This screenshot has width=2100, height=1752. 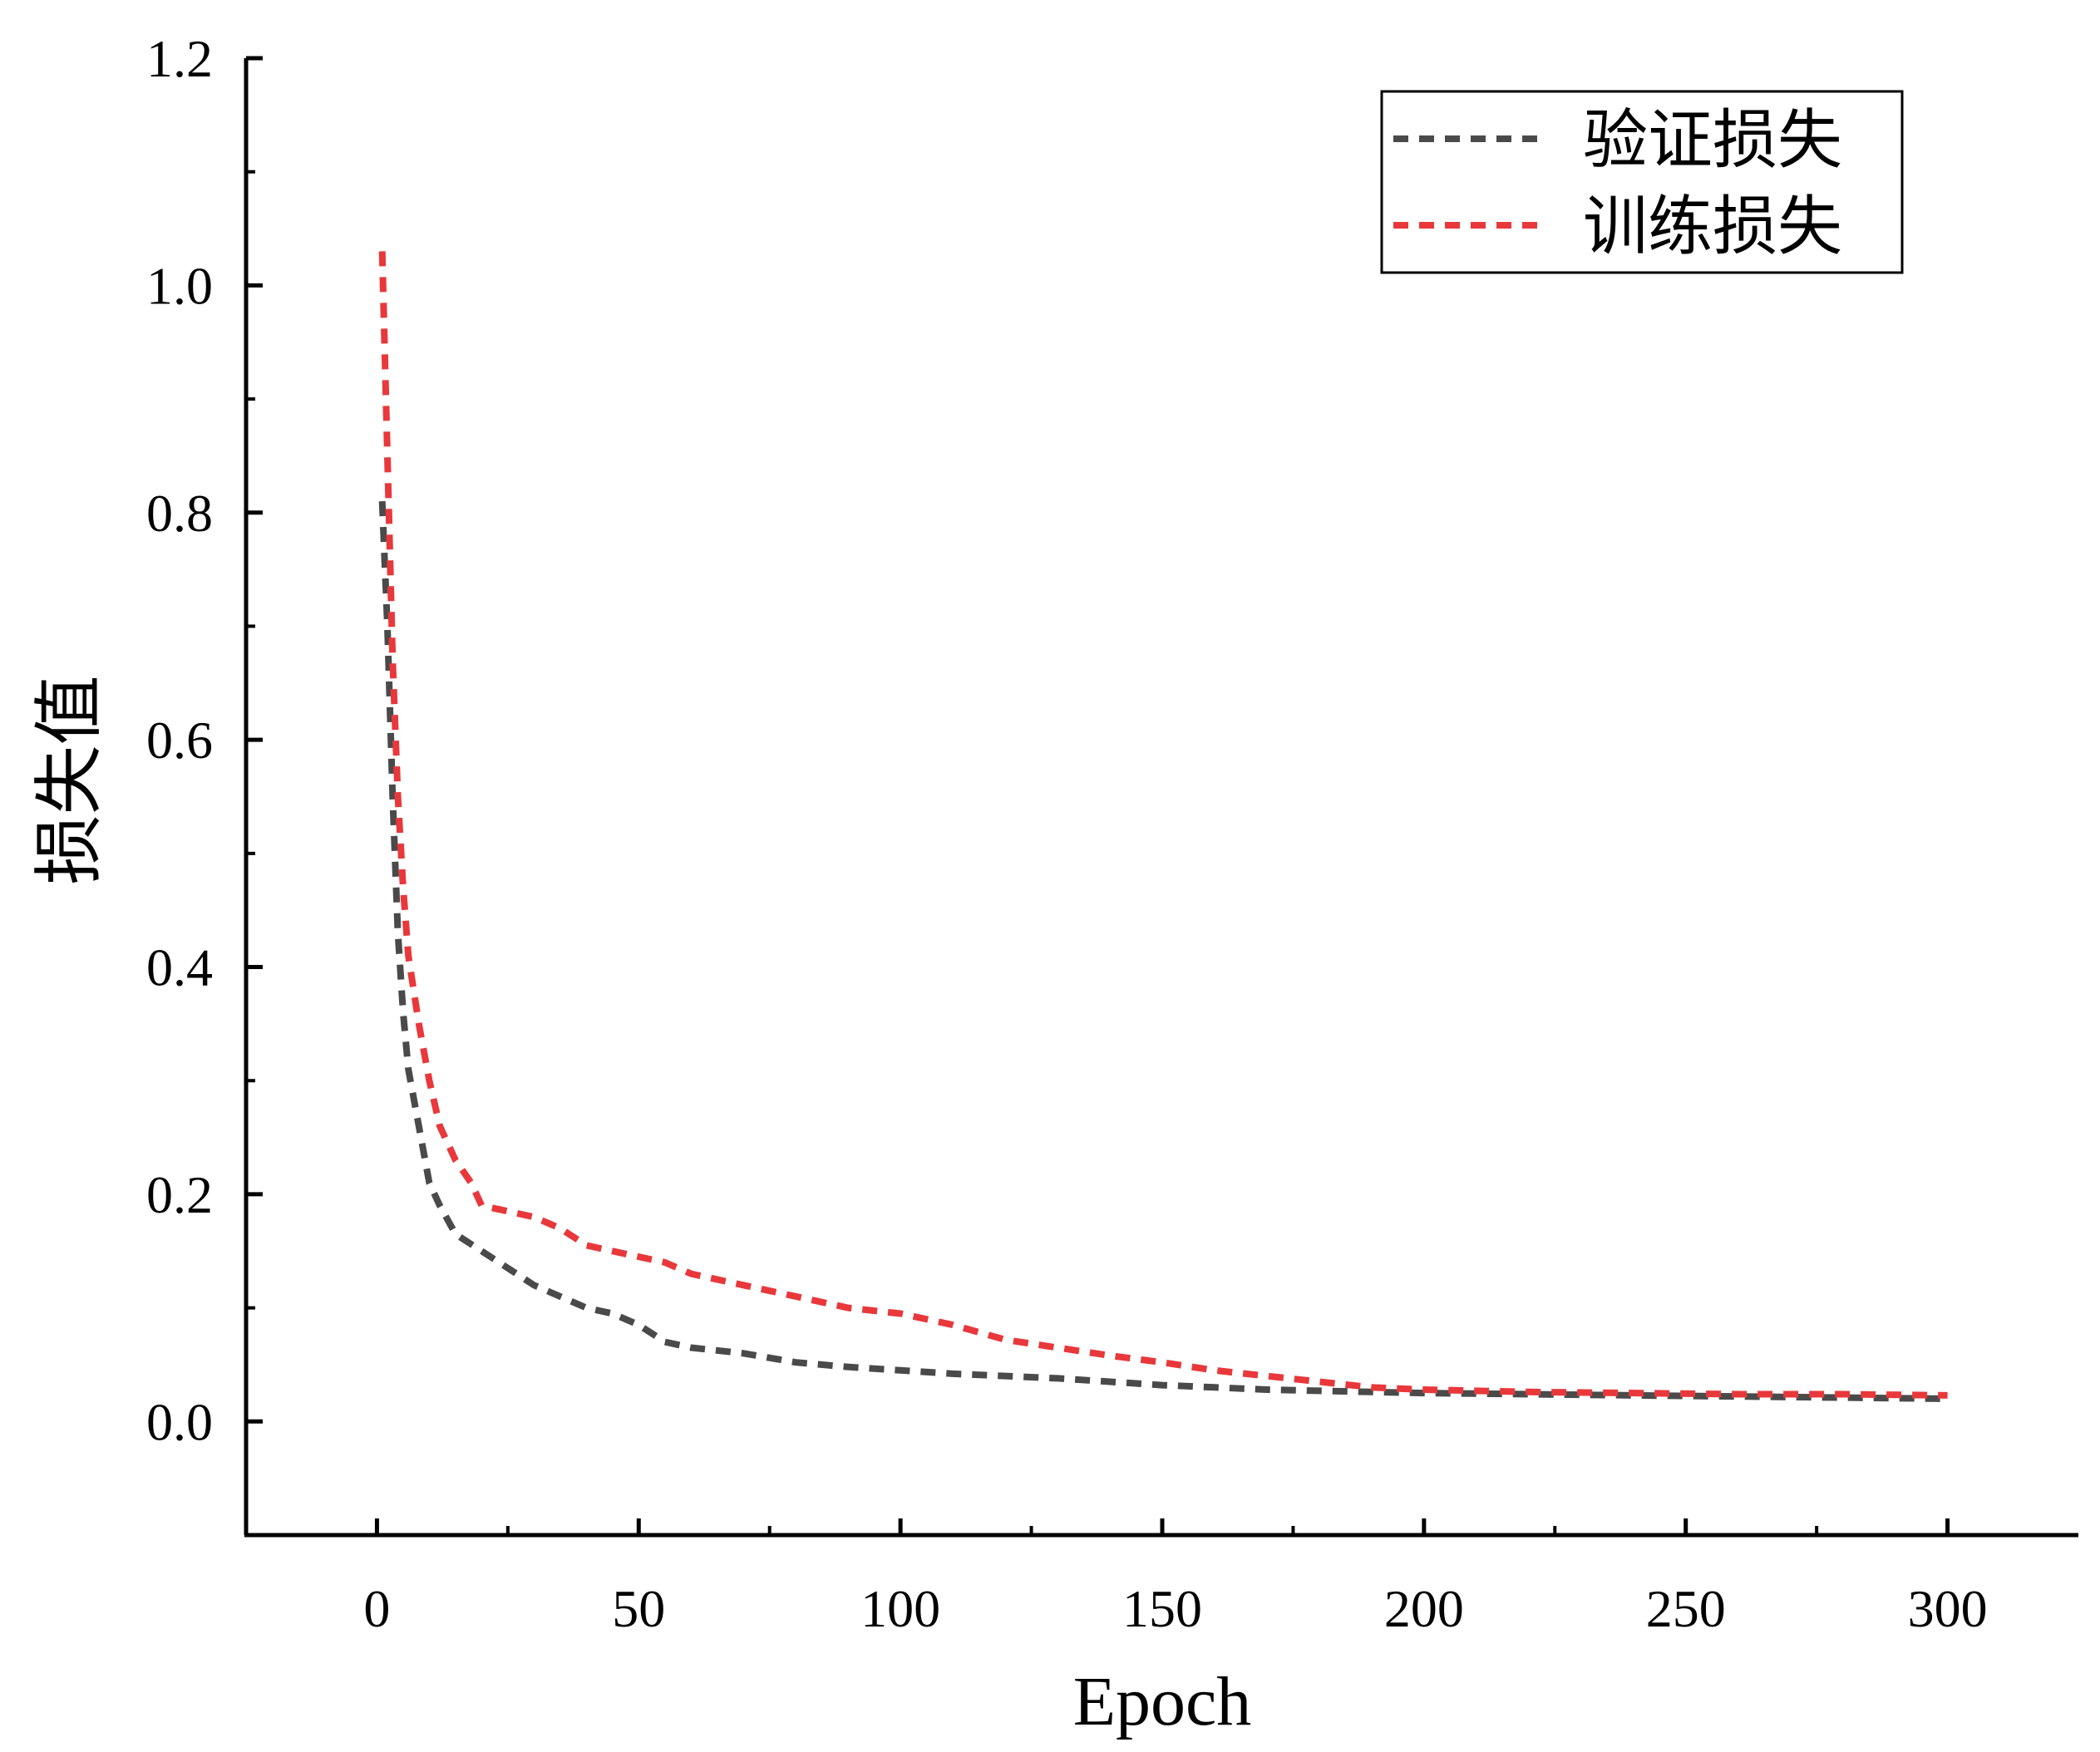 What do you see at coordinates (179, 59) in the screenshot?
I see `y-tick-label: 1.2` at bounding box center [179, 59].